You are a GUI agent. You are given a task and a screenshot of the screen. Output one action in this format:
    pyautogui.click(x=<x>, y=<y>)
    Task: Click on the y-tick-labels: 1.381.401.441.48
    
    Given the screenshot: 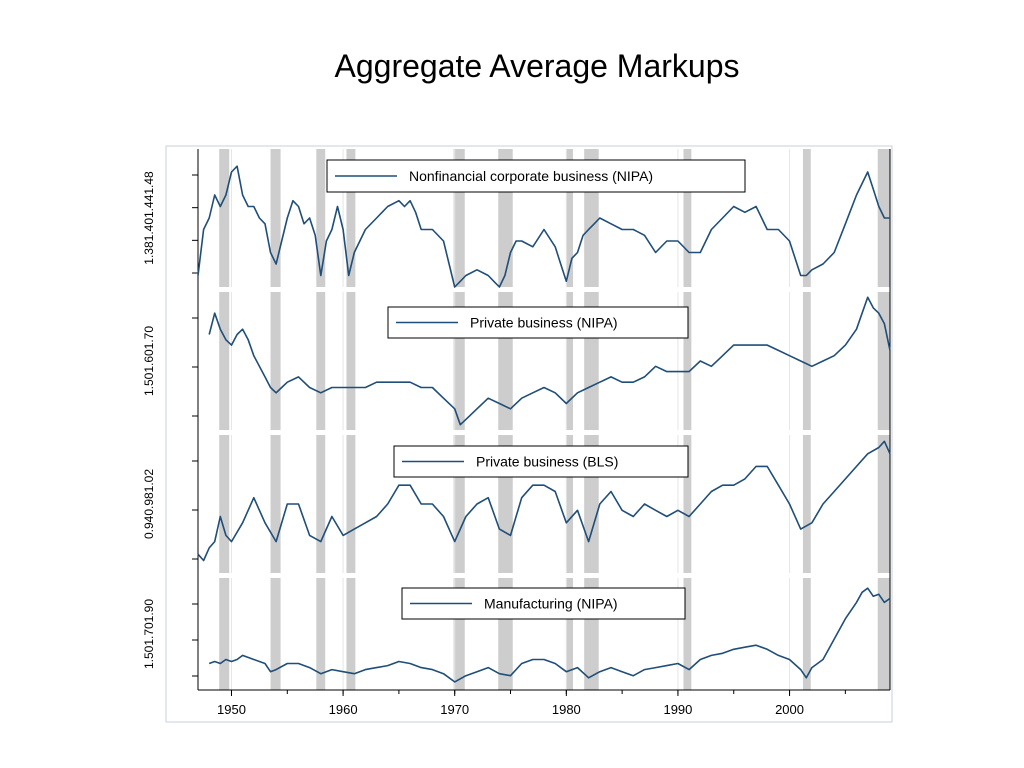 What is the action you would take?
    pyautogui.click(x=149, y=218)
    